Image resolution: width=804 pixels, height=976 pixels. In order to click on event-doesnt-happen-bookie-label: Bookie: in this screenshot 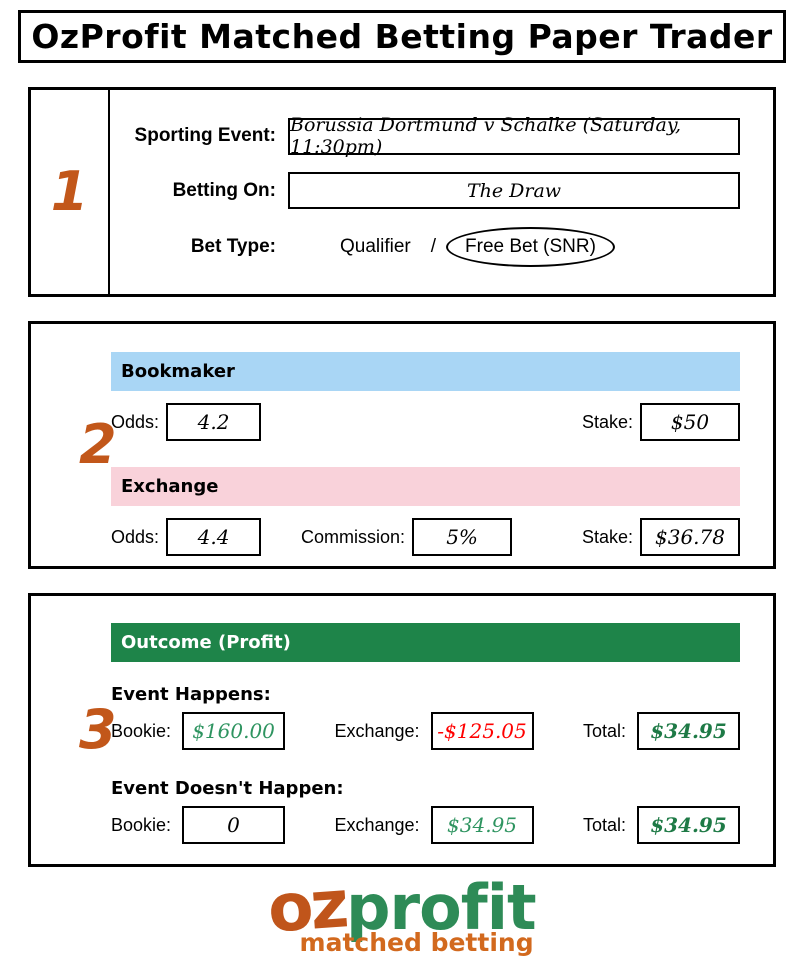, I will do `click(141, 824)`.